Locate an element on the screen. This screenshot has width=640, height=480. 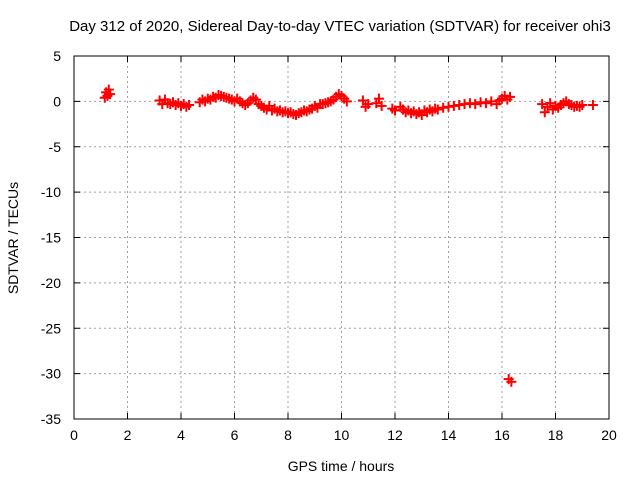
y-tick-labels: 5 0 -5 -10 -15 -20 -25 -30 -35 is located at coordinates (51, 237).